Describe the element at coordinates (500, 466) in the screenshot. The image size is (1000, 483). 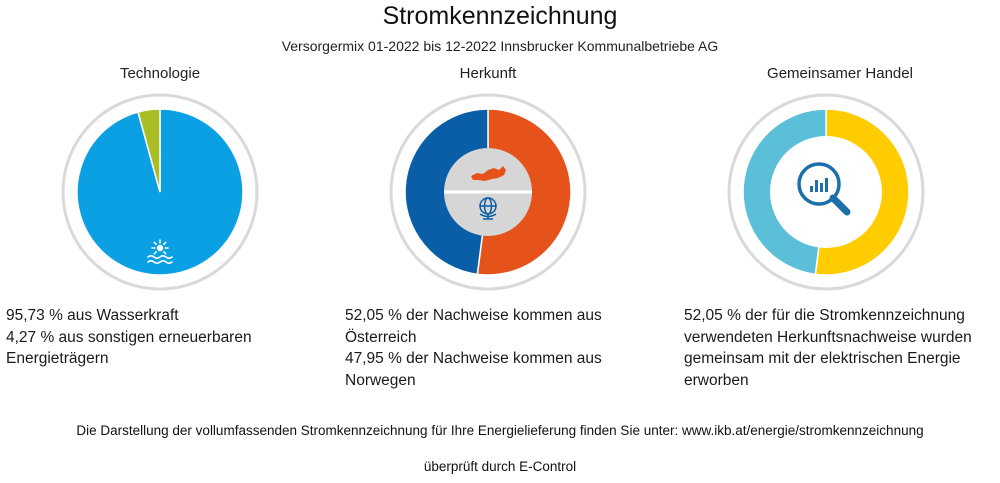
I see `footer-verified: überprüft durch E-Control` at that location.